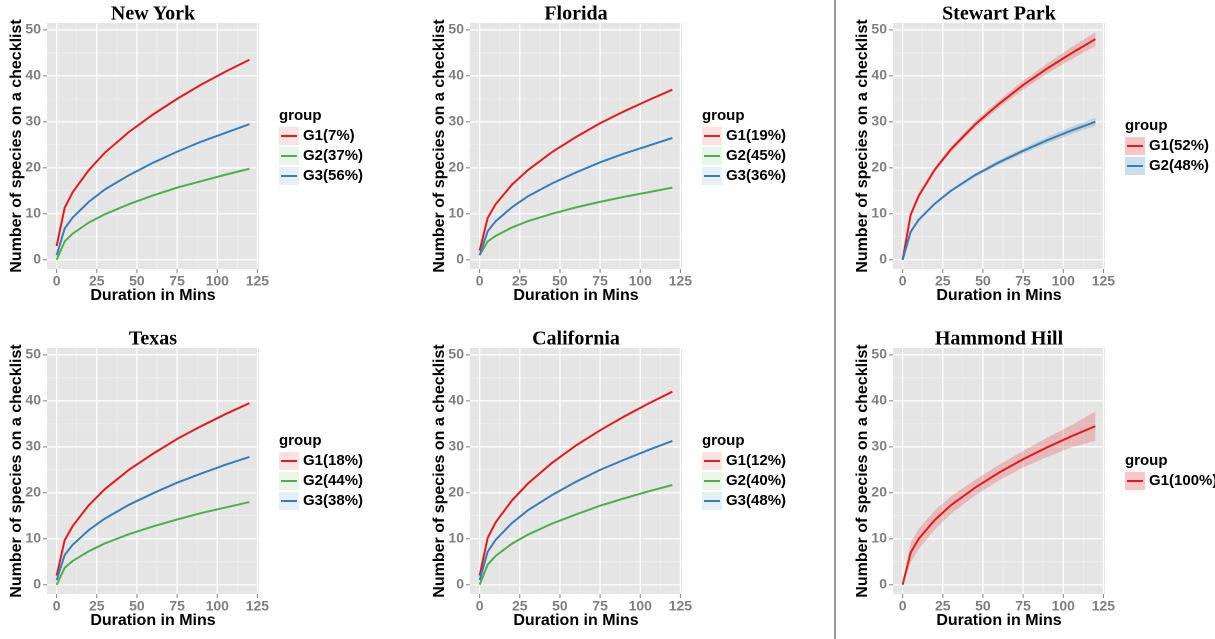  I want to click on legend-label: G1(12%), so click(756, 460).